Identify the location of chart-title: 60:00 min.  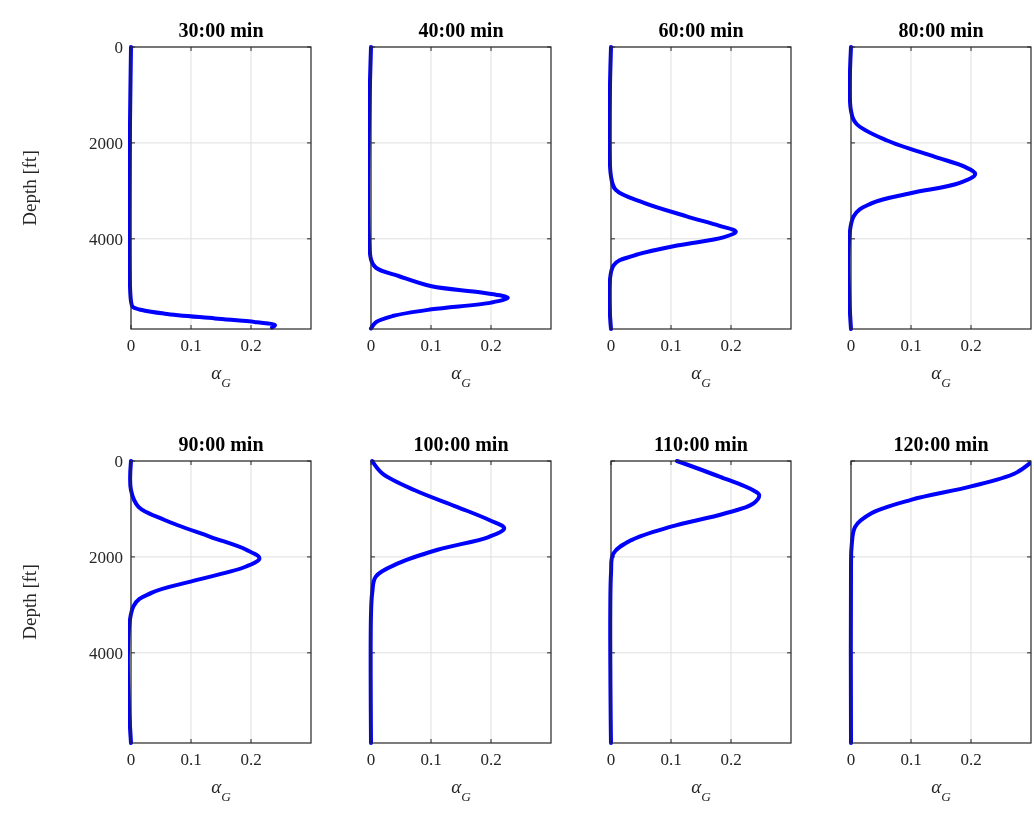
(701, 30).